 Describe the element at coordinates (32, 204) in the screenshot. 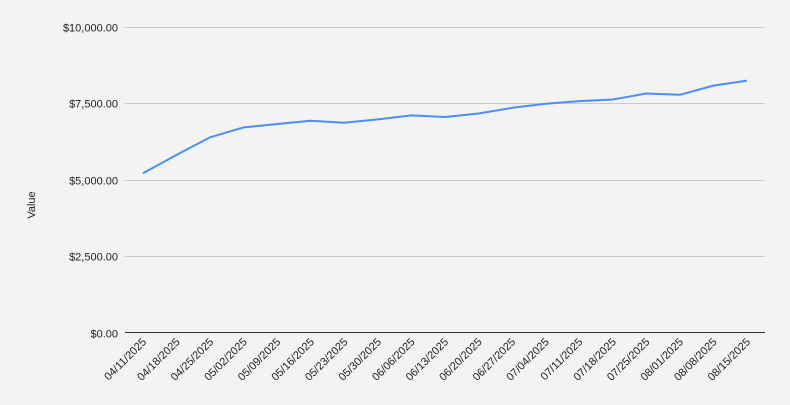

I see `y-axis-label: Value` at that location.